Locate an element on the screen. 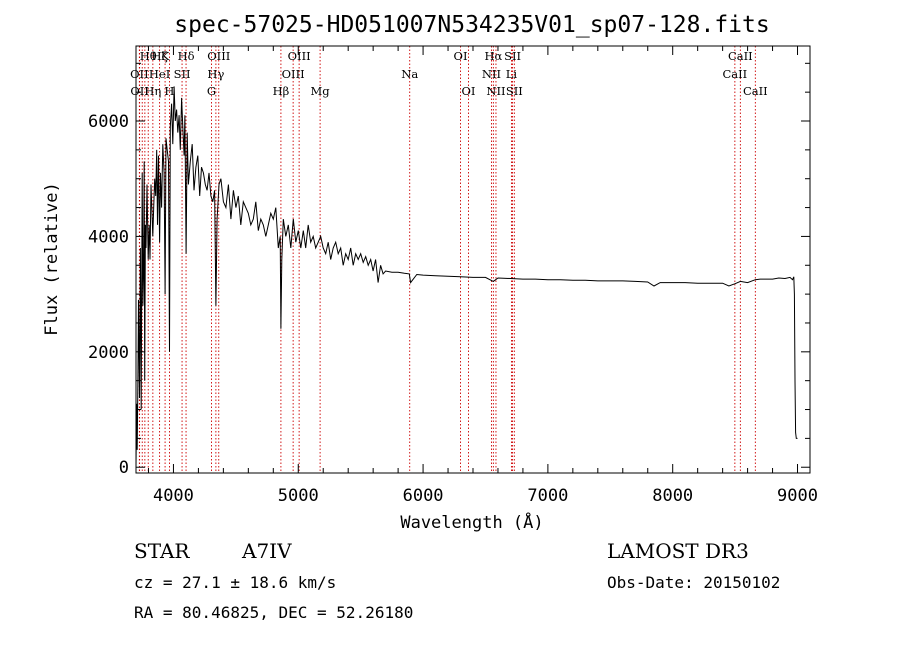 The height and width of the screenshot is (649, 900). redshift-text: cz = 27.1 ± 18.6 km/s is located at coordinates (235, 582).